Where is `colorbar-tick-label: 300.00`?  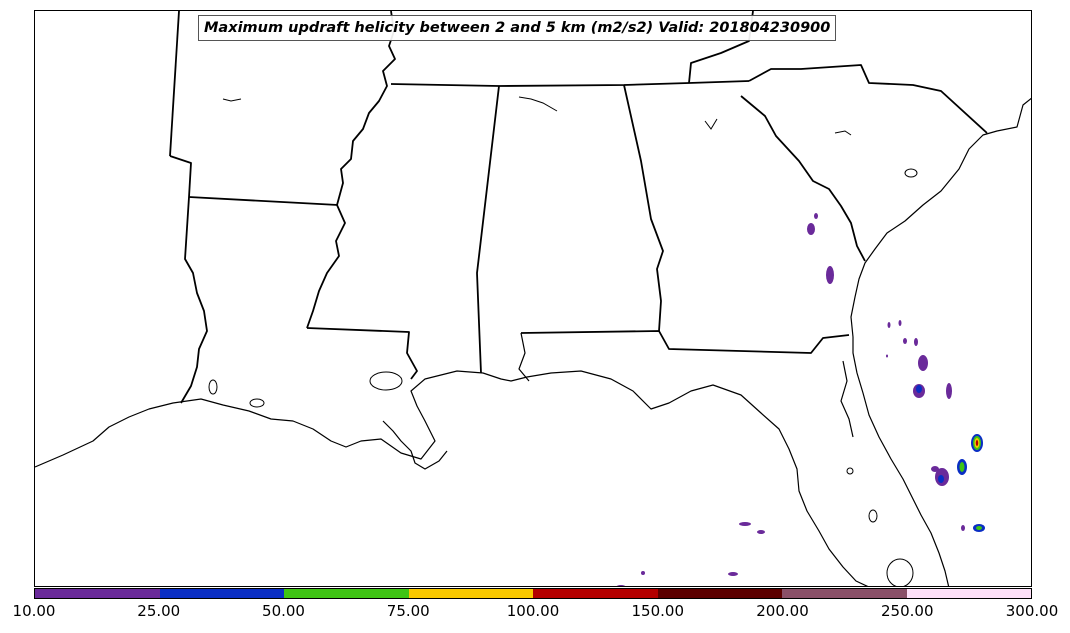
colorbar-tick-label: 300.00 is located at coordinates (1032, 611).